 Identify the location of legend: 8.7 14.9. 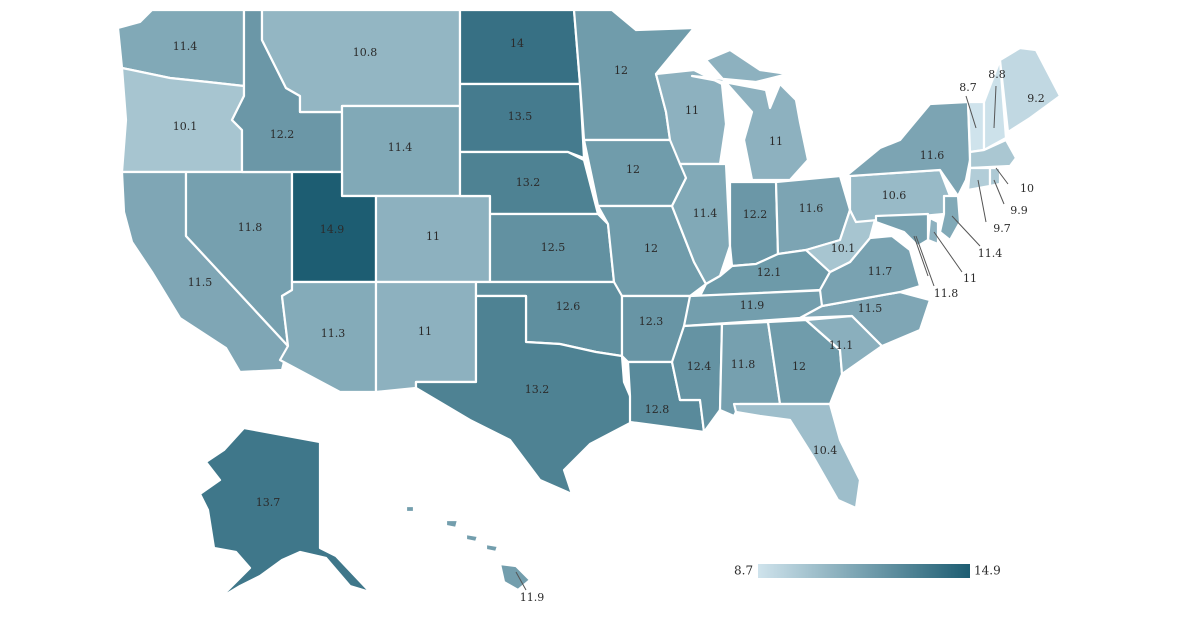
(867, 571).